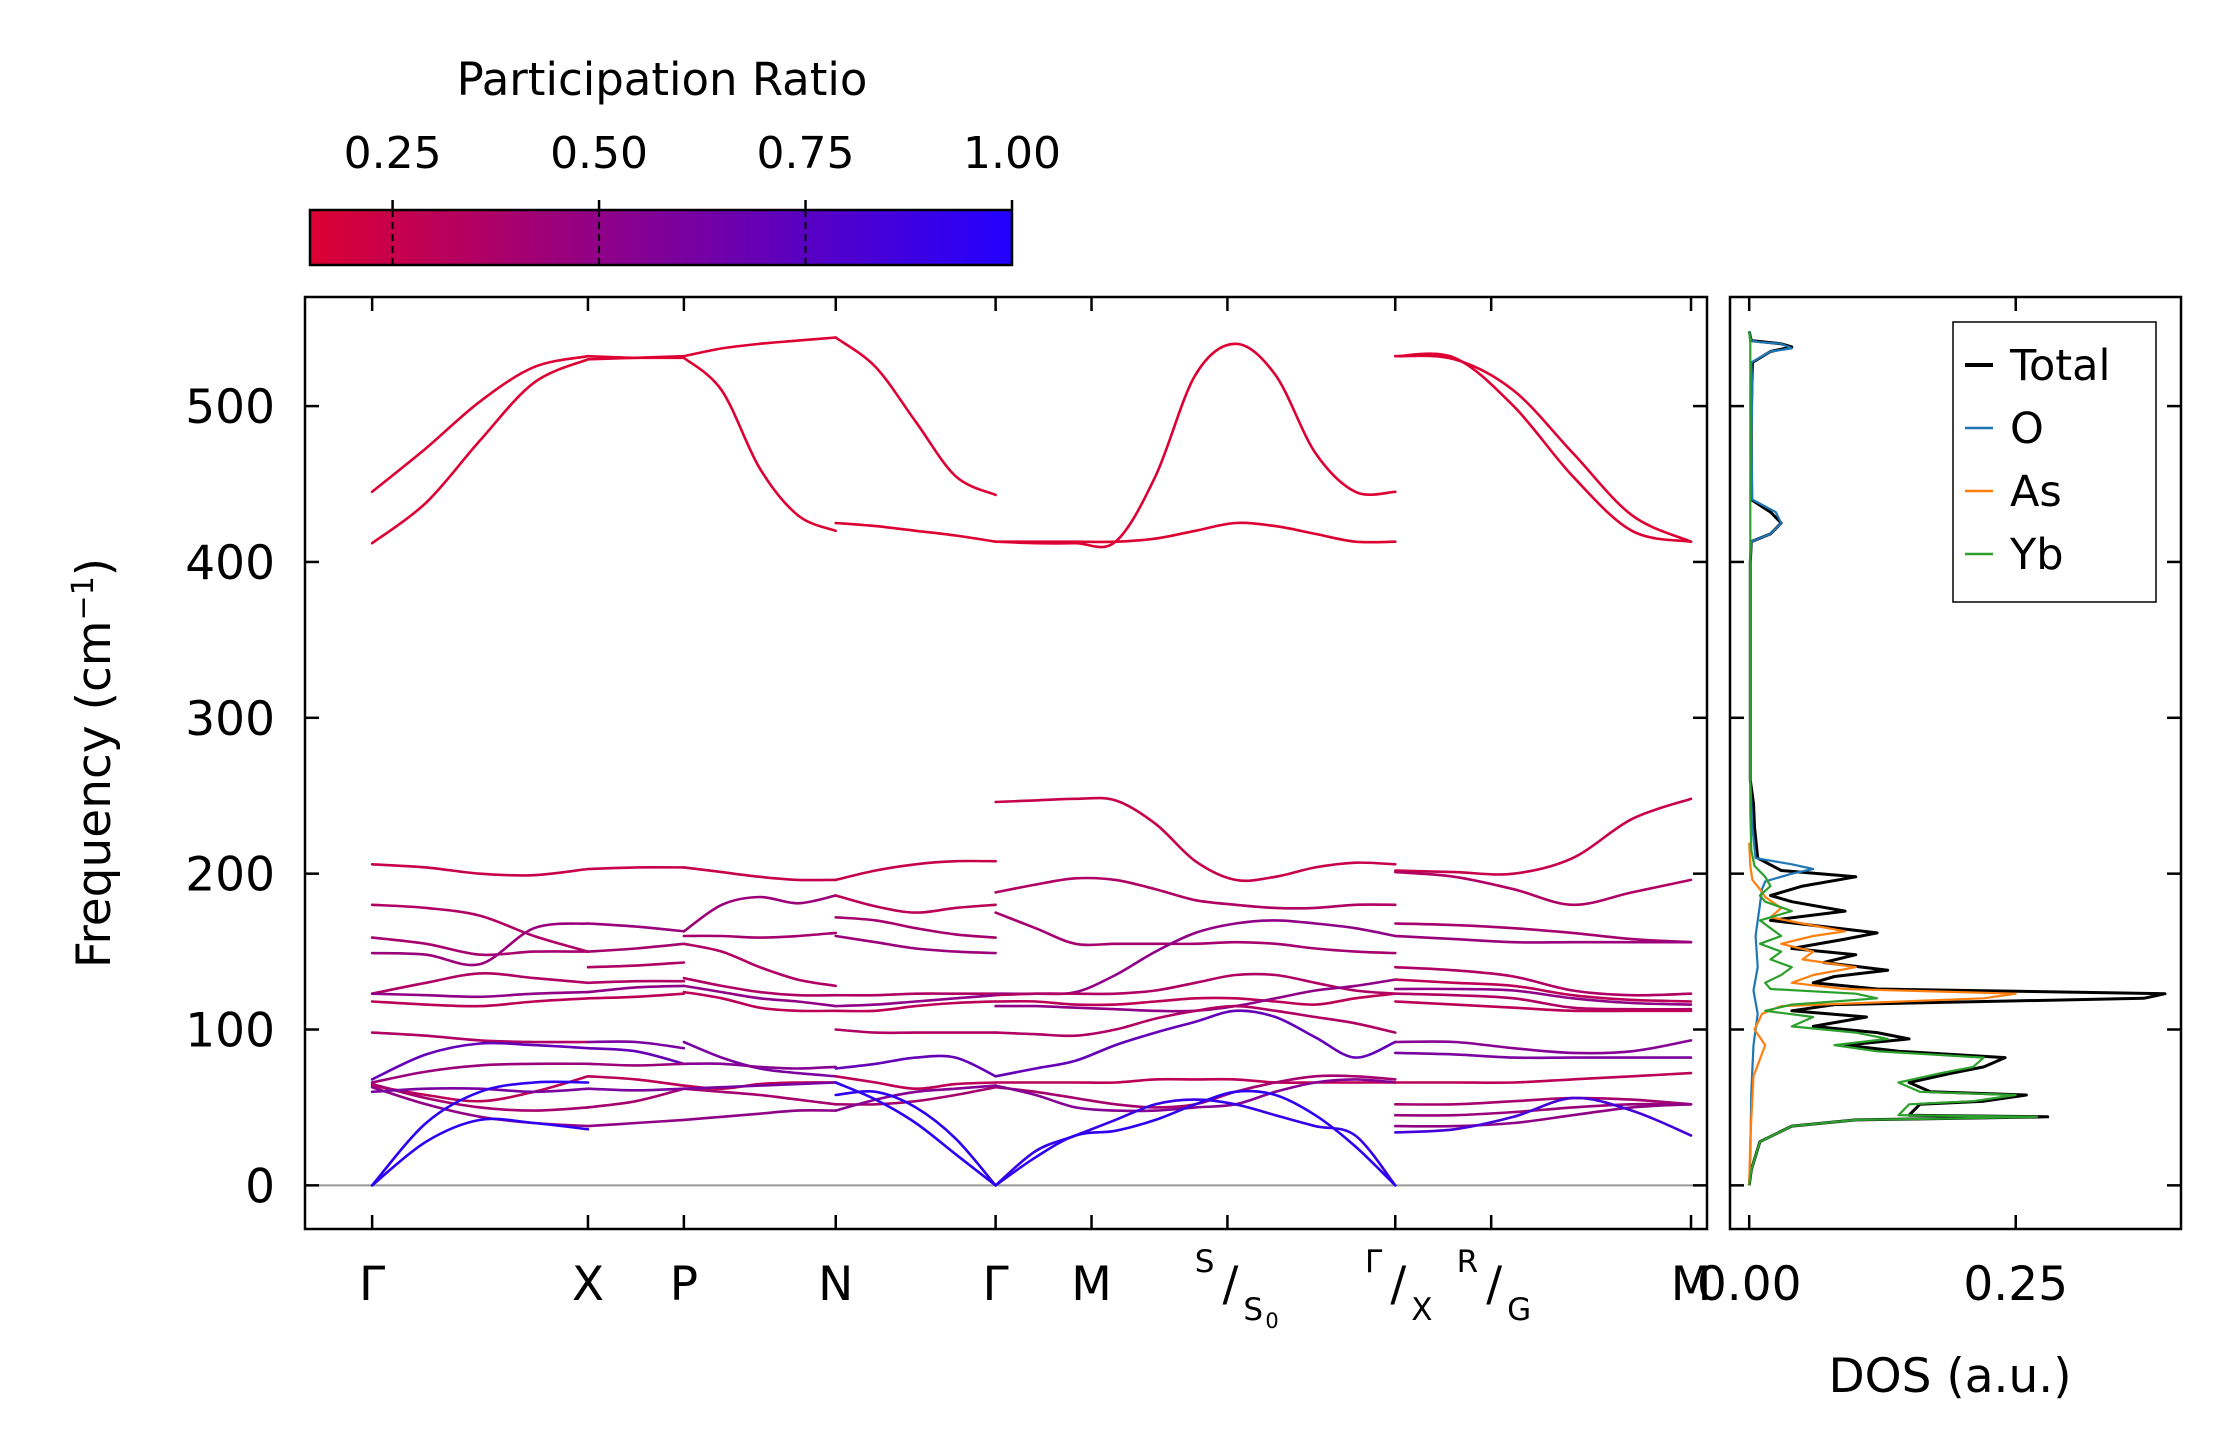 This screenshot has height=1455, width=2222. I want to click on dos-line-yb, so click(1893, 758).